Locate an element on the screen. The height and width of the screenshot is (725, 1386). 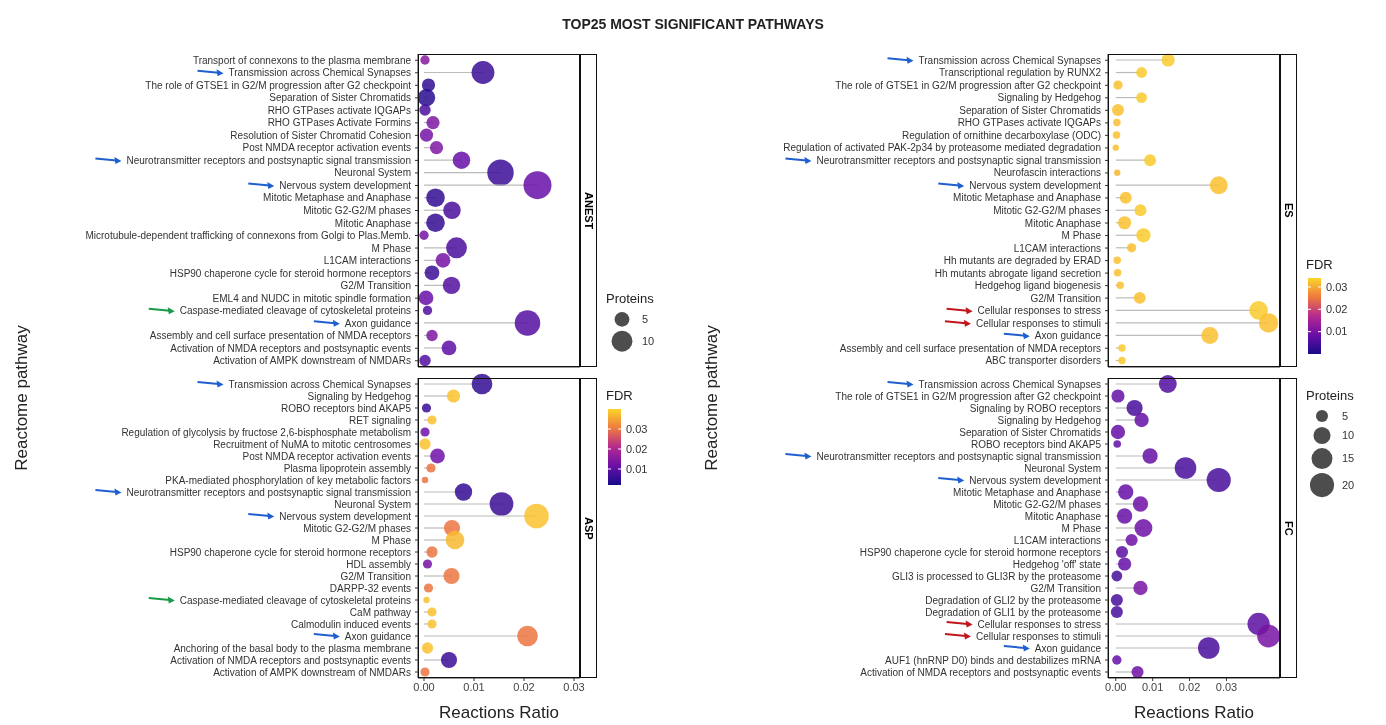
y-tick-label: DARPP-32 events is located at coordinates (370, 588).